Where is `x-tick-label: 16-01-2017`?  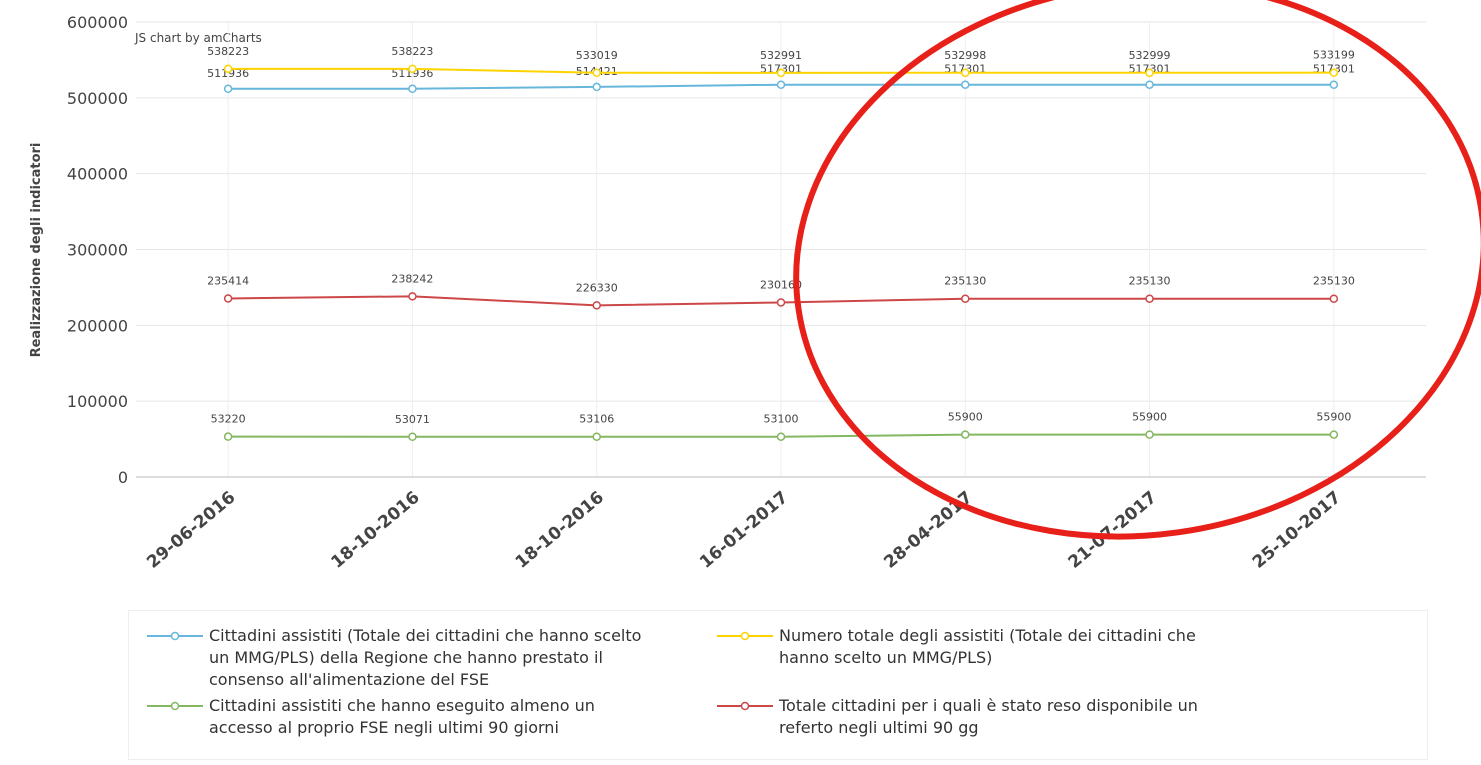 x-tick-label: 16-01-2017 is located at coordinates (744, 530).